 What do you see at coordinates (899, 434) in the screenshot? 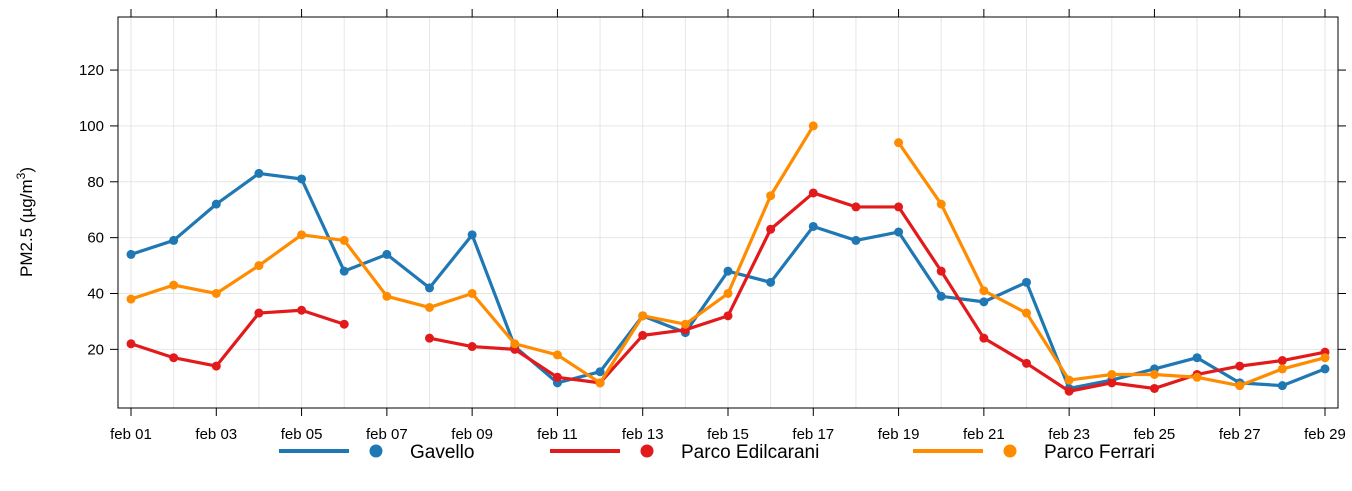
I see `x-tick-label: feb 19` at bounding box center [899, 434].